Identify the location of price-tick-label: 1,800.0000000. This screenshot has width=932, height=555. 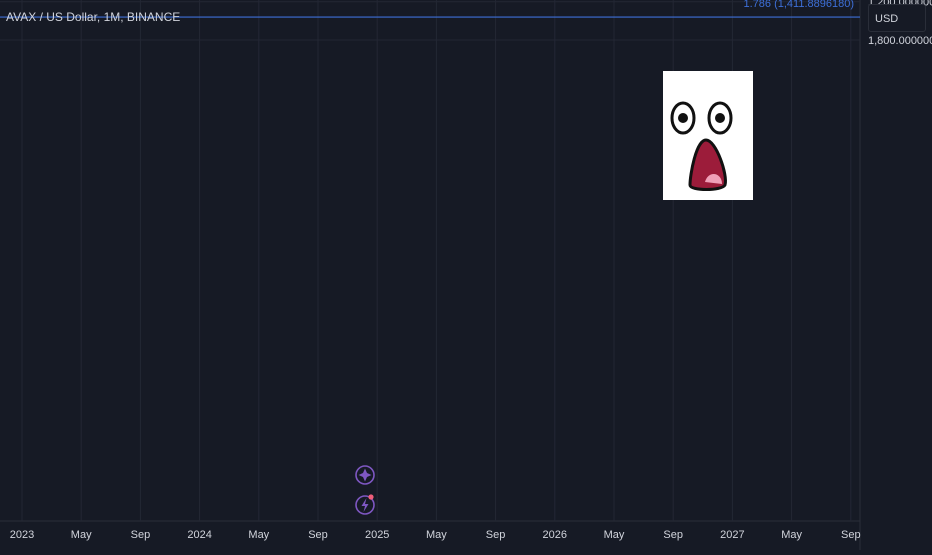
(900, 41).